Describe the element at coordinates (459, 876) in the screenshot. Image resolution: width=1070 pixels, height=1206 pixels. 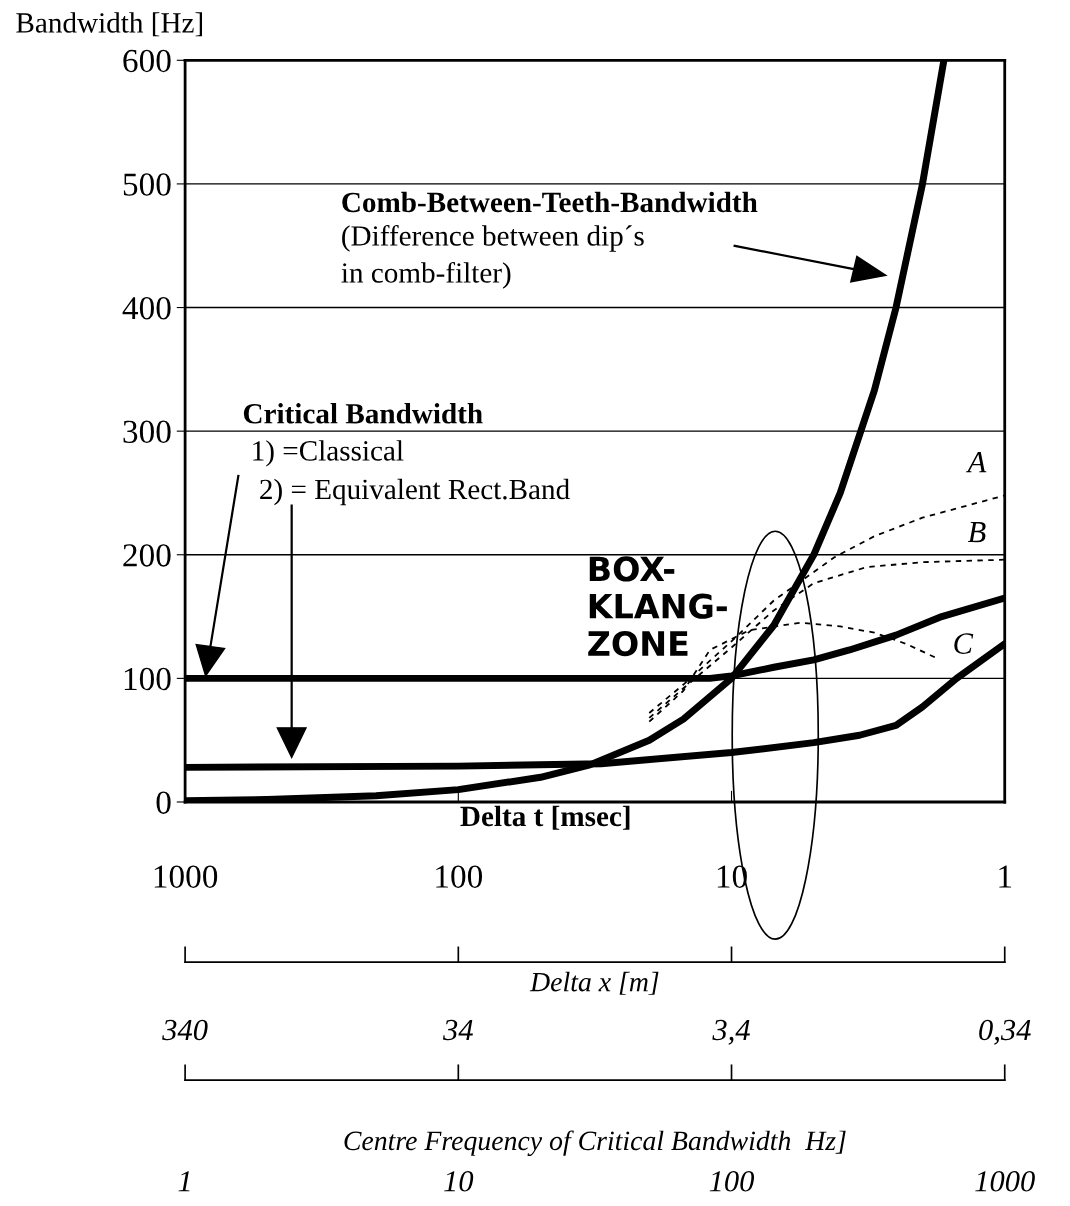
I see `x-tick-label: 100` at that location.